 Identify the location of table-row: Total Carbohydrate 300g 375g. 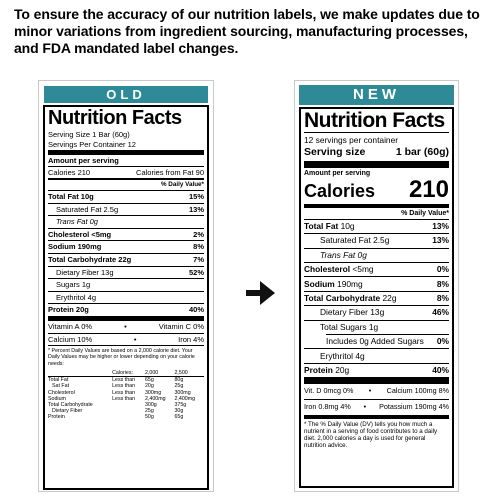
(117, 405).